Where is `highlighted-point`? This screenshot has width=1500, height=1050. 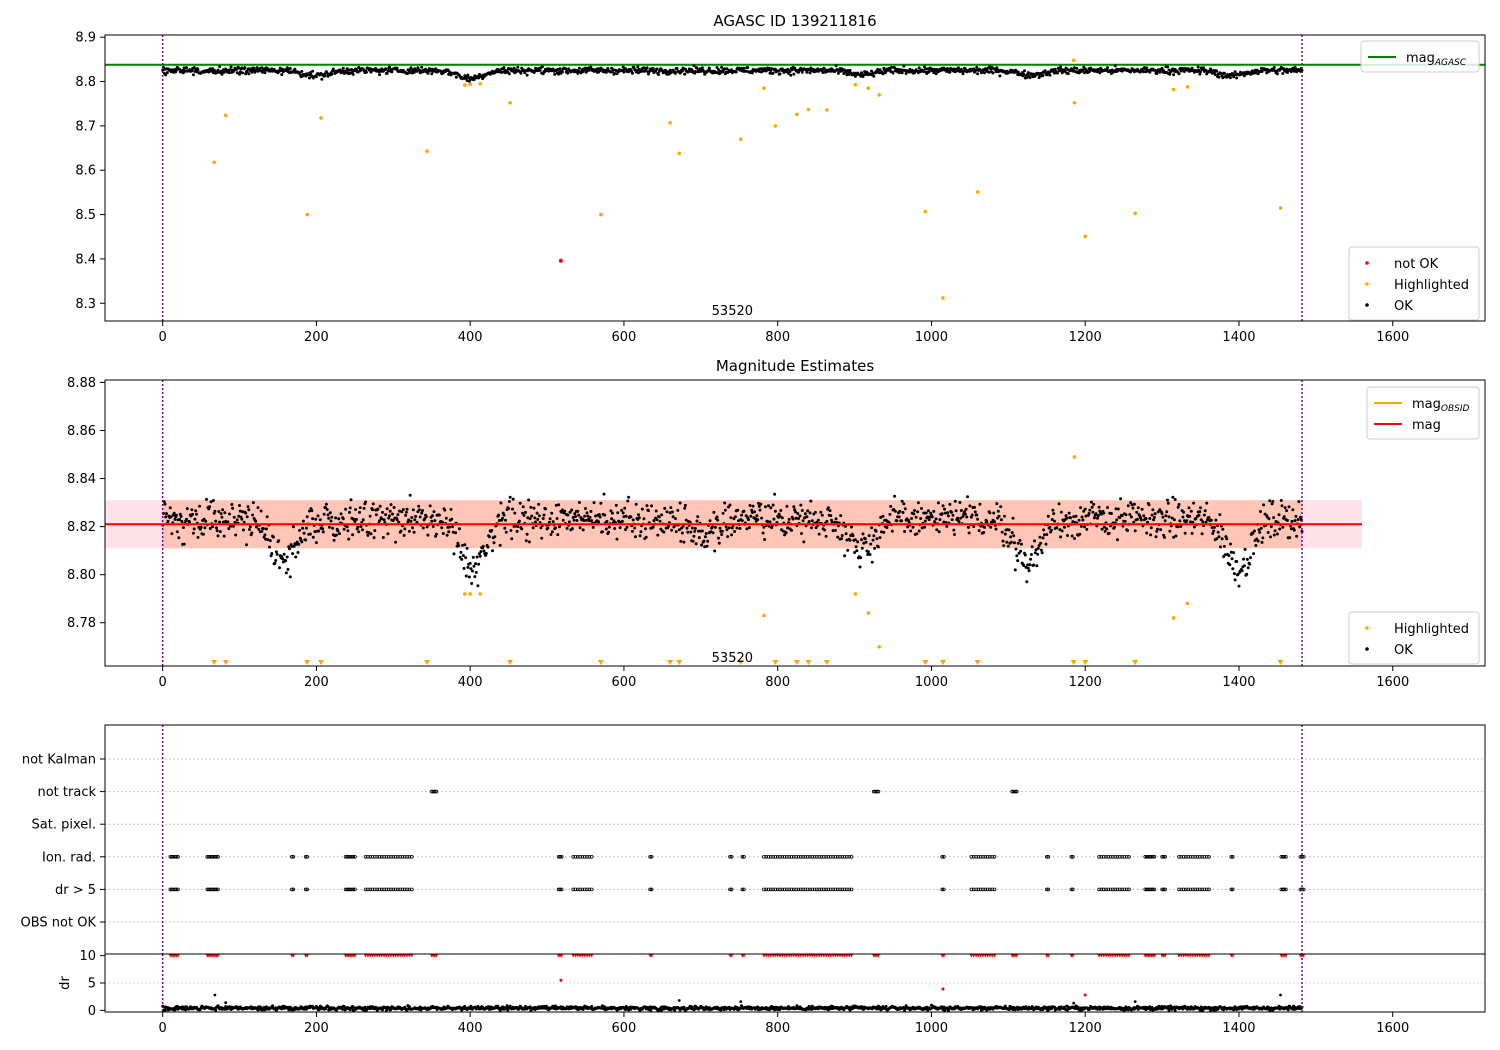
highlighted-point is located at coordinates (879, 647).